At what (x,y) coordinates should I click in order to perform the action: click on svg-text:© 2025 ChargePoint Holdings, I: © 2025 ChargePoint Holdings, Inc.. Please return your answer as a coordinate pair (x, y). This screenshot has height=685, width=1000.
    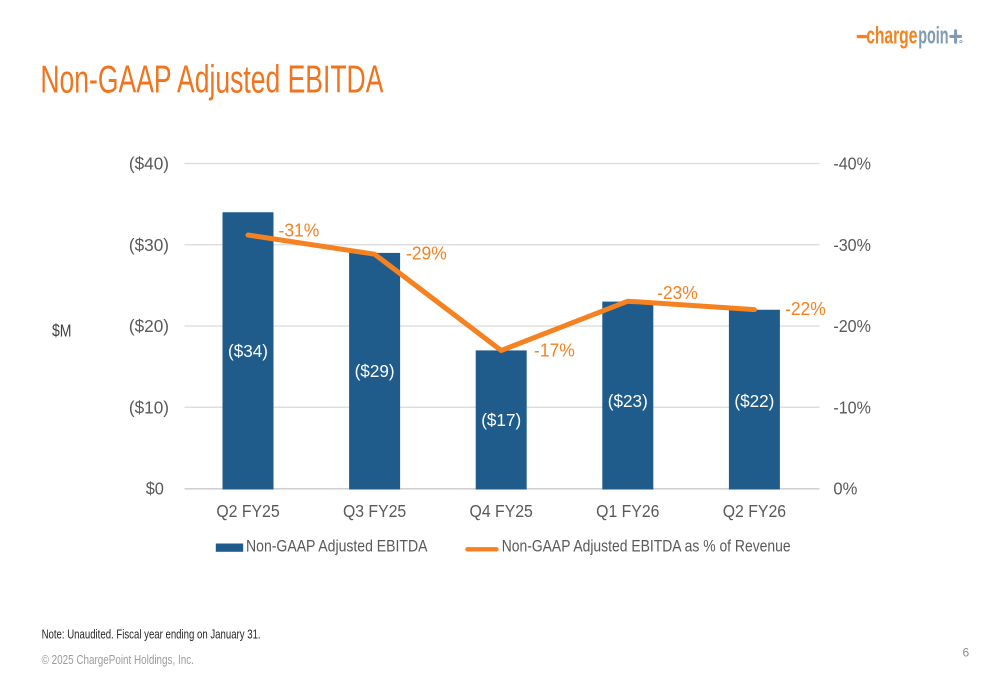
    Looking at the image, I should click on (118, 660).